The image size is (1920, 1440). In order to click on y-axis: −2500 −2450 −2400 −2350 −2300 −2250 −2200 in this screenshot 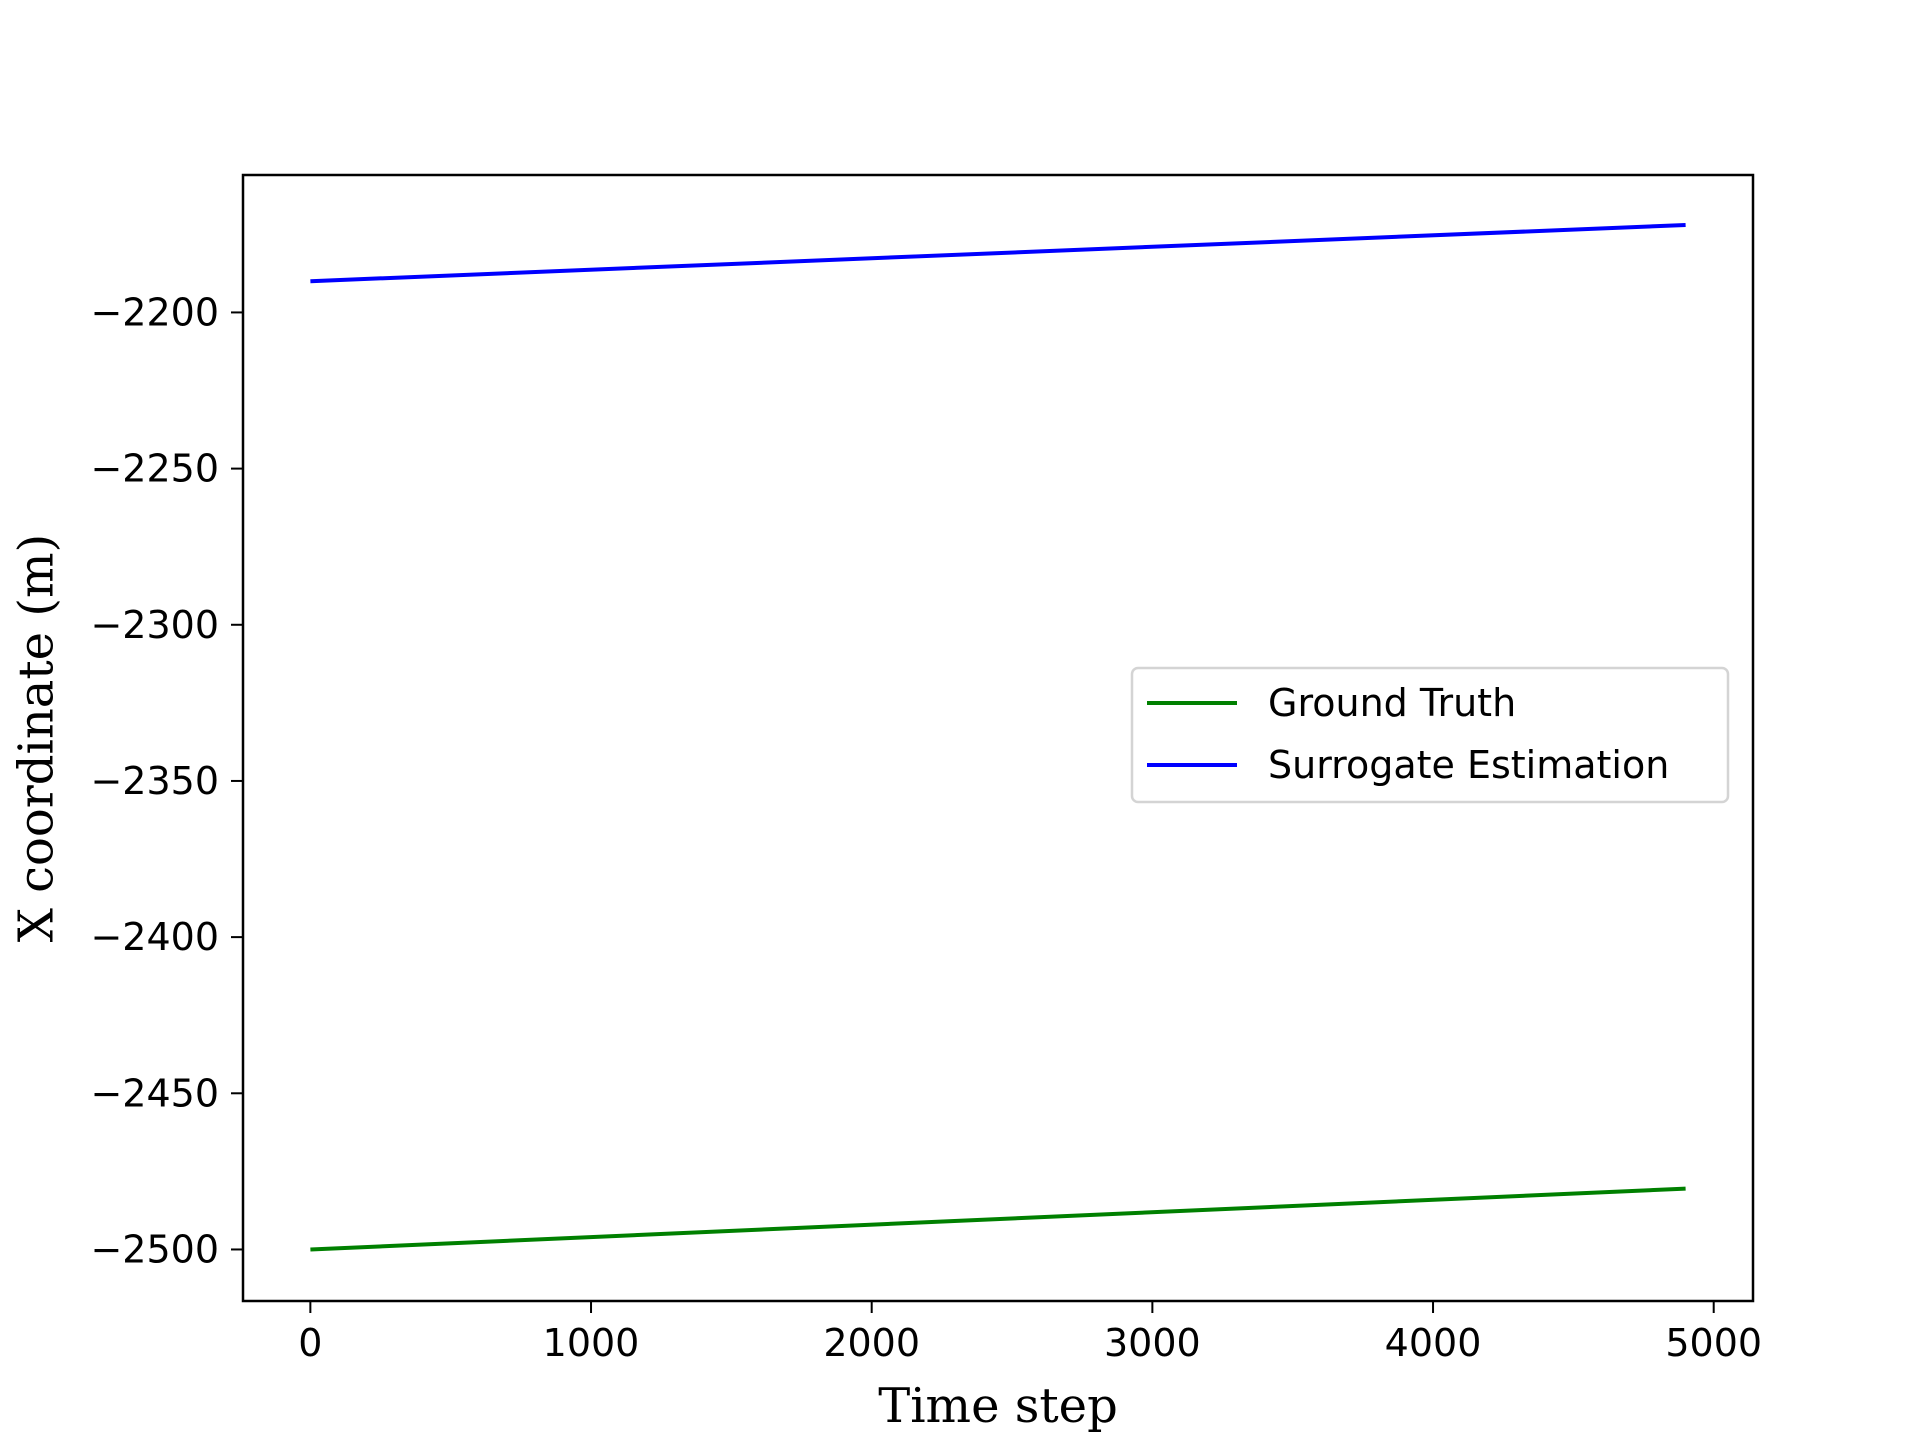, I will do `click(166, 780)`.